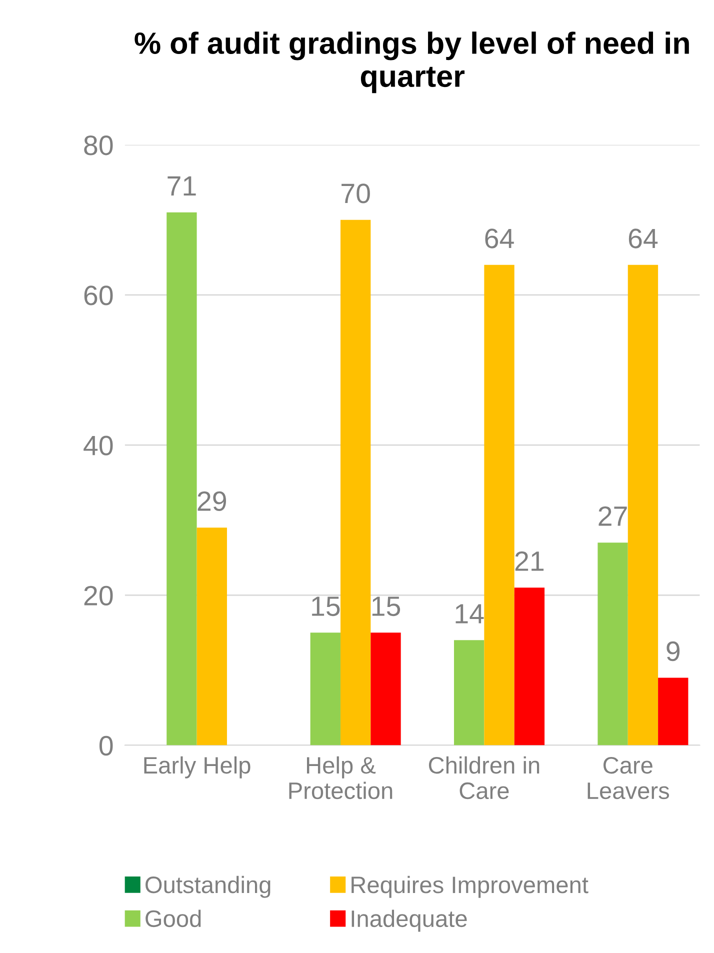 This screenshot has width=714, height=953. Describe the element at coordinates (340, 778) in the screenshot. I see `x-tick-label: Help & Protection` at that location.